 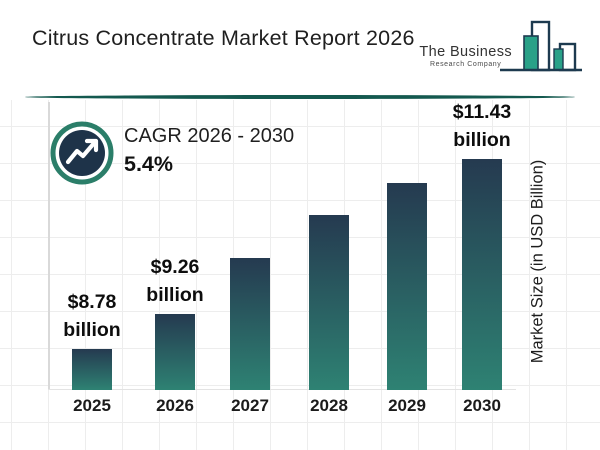 What do you see at coordinates (223, 38) in the screenshot?
I see `page-title: Citrus Concentrate Market Report 2026` at bounding box center [223, 38].